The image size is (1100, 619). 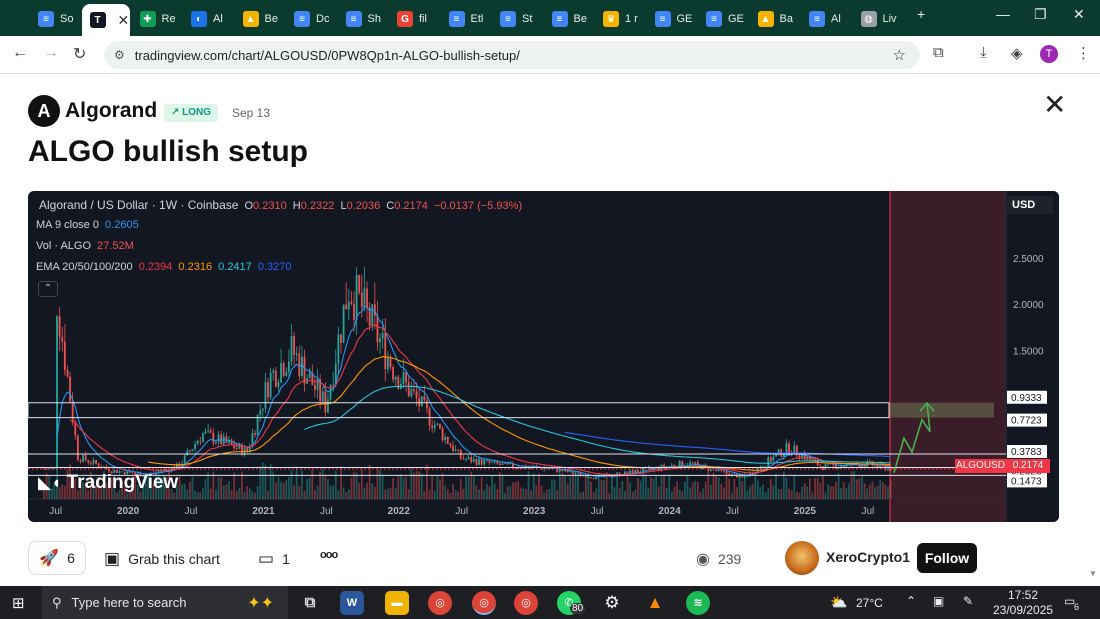 I want to click on download-icon: ⤓, so click(x=983, y=52).